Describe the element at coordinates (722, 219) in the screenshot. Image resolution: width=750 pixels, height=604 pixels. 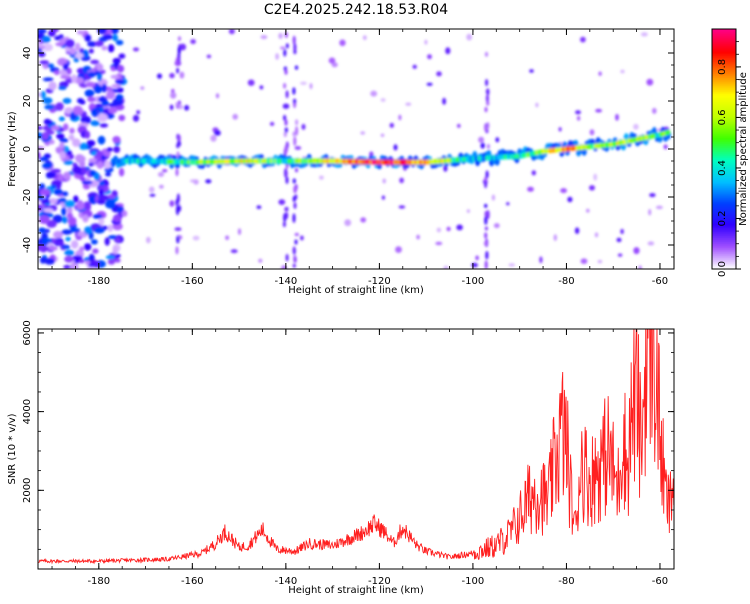
I see `colorbar-tick-label: 0.2` at that location.